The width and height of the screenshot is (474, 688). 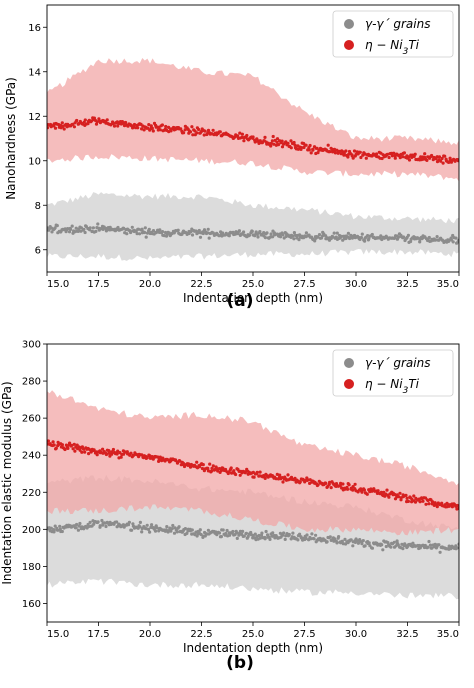 What do you see at coordinates (253, 298) in the screenshot?
I see `x-axis-label: Indentation depth (nm)` at bounding box center [253, 298].